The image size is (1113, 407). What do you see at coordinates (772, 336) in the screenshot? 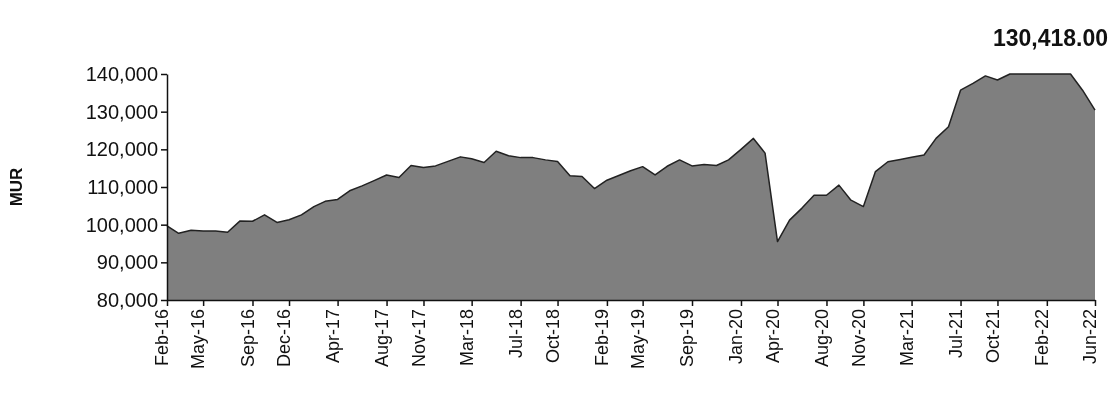
I see `x-tick-label: Apr-20` at bounding box center [772, 336].